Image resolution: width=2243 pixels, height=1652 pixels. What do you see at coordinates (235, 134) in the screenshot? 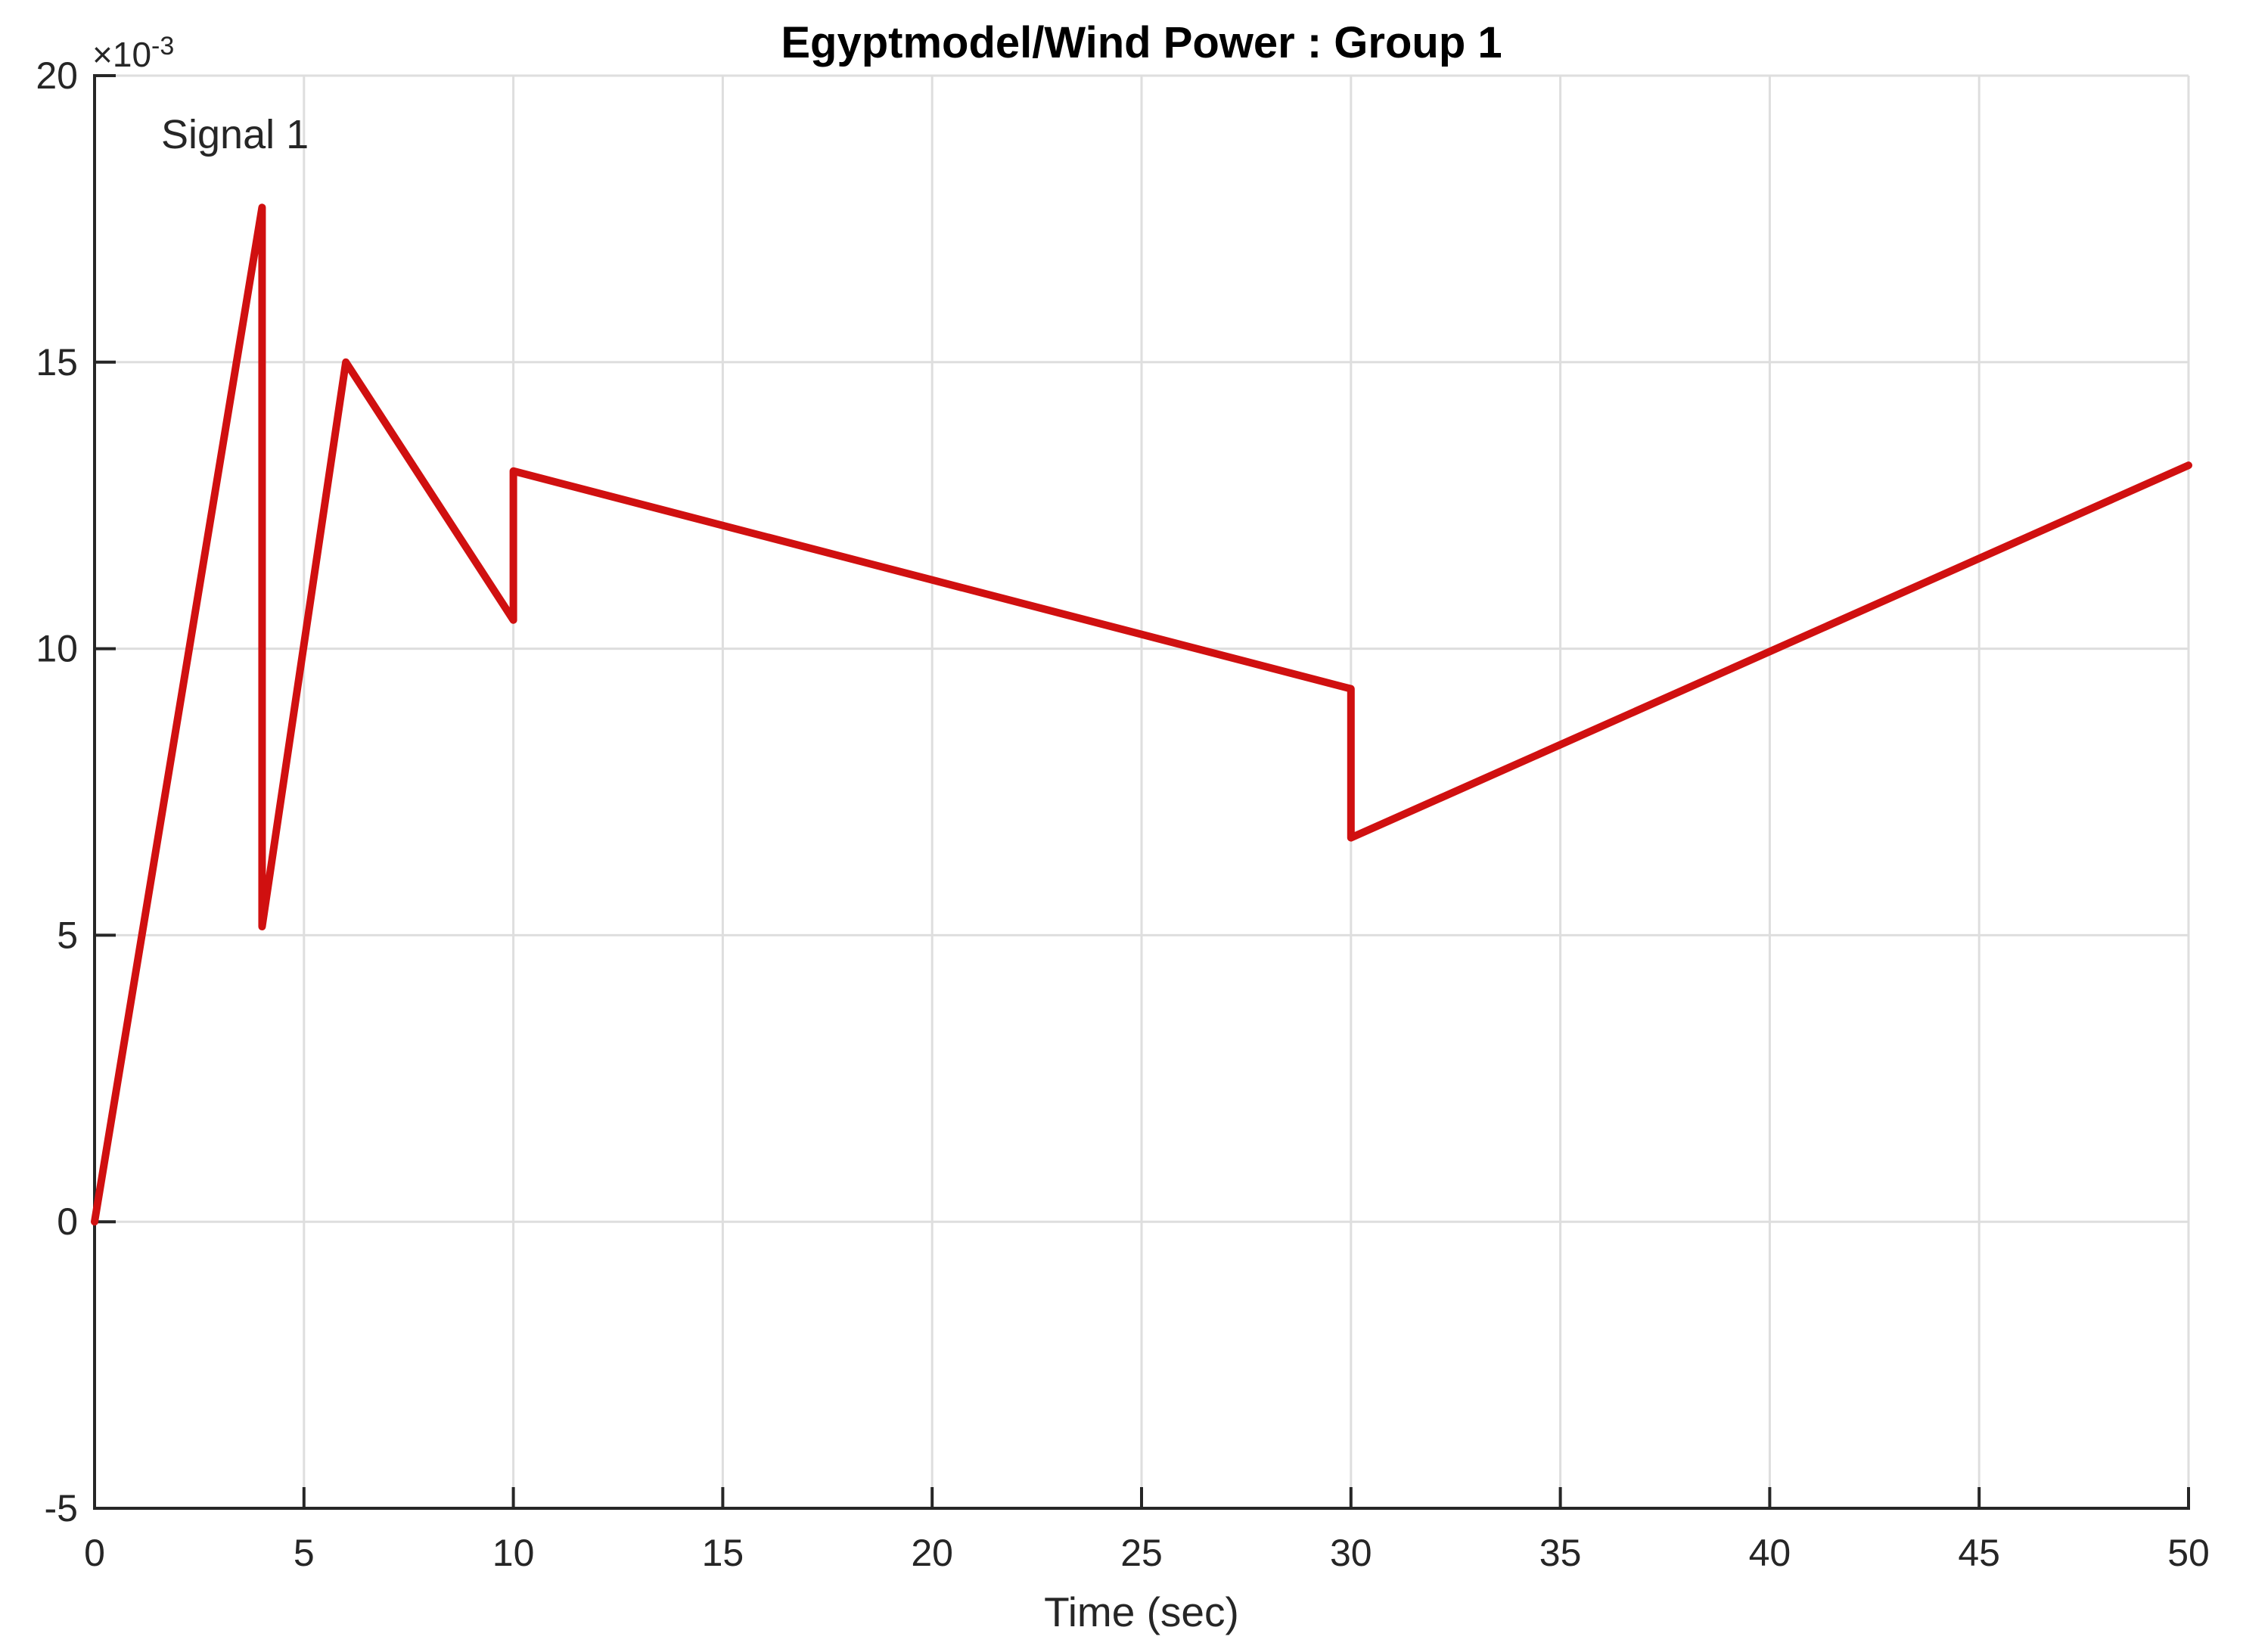
I see `series-legend-text: Signal 1` at bounding box center [235, 134].